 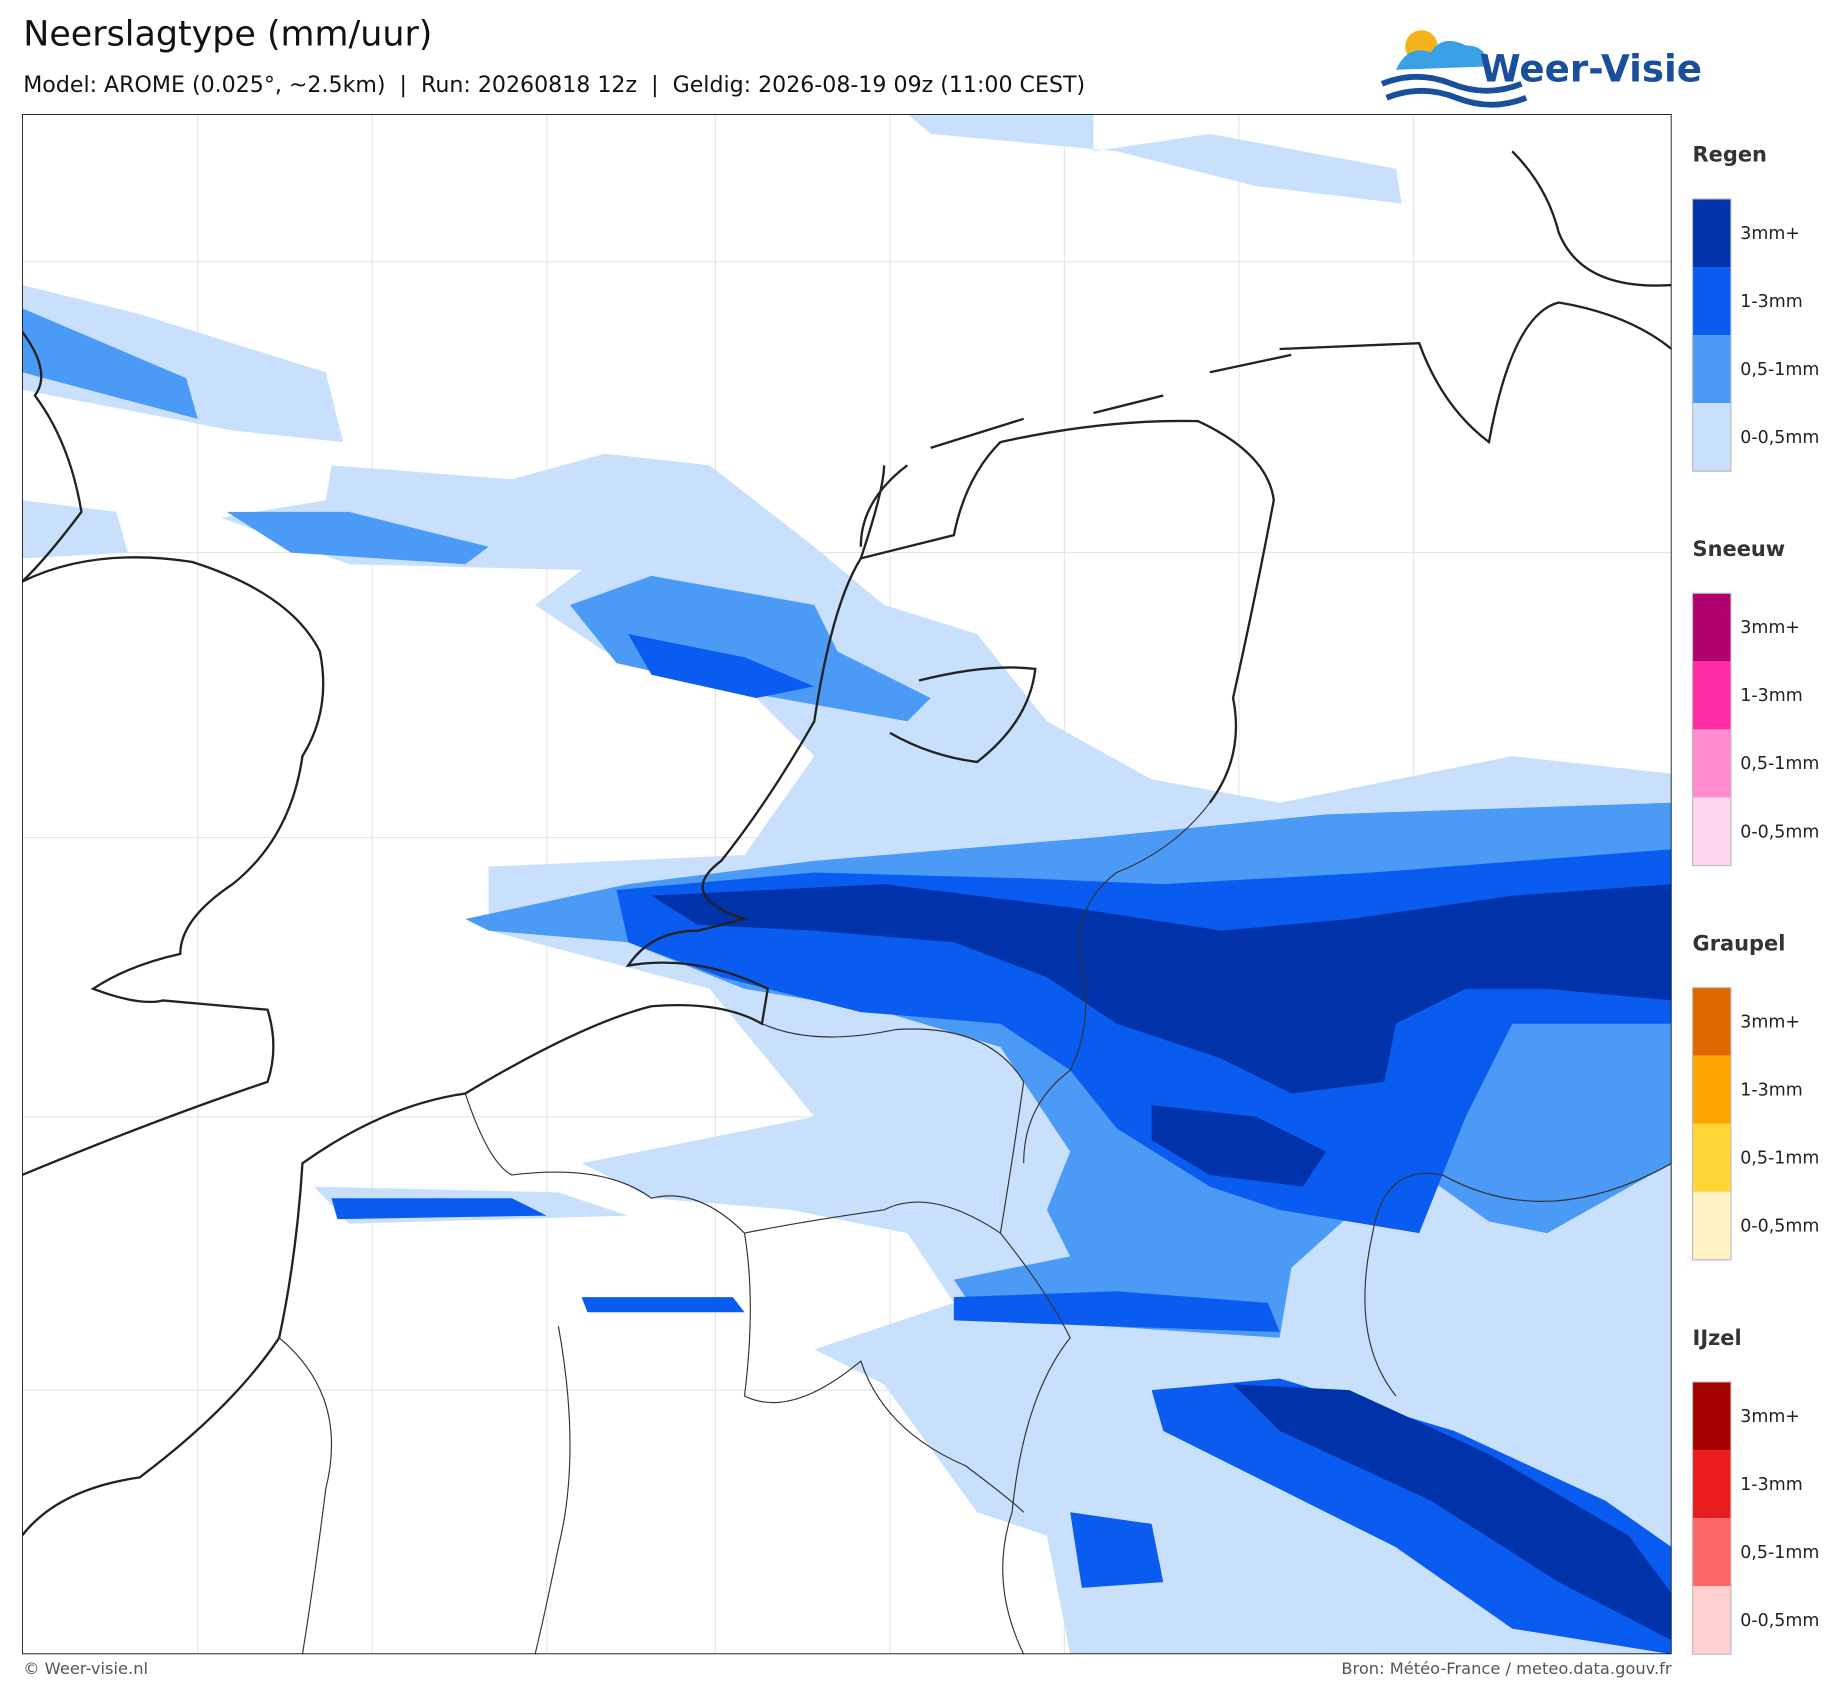 What do you see at coordinates (1442, 55) in the screenshot?
I see `logo-cloud` at bounding box center [1442, 55].